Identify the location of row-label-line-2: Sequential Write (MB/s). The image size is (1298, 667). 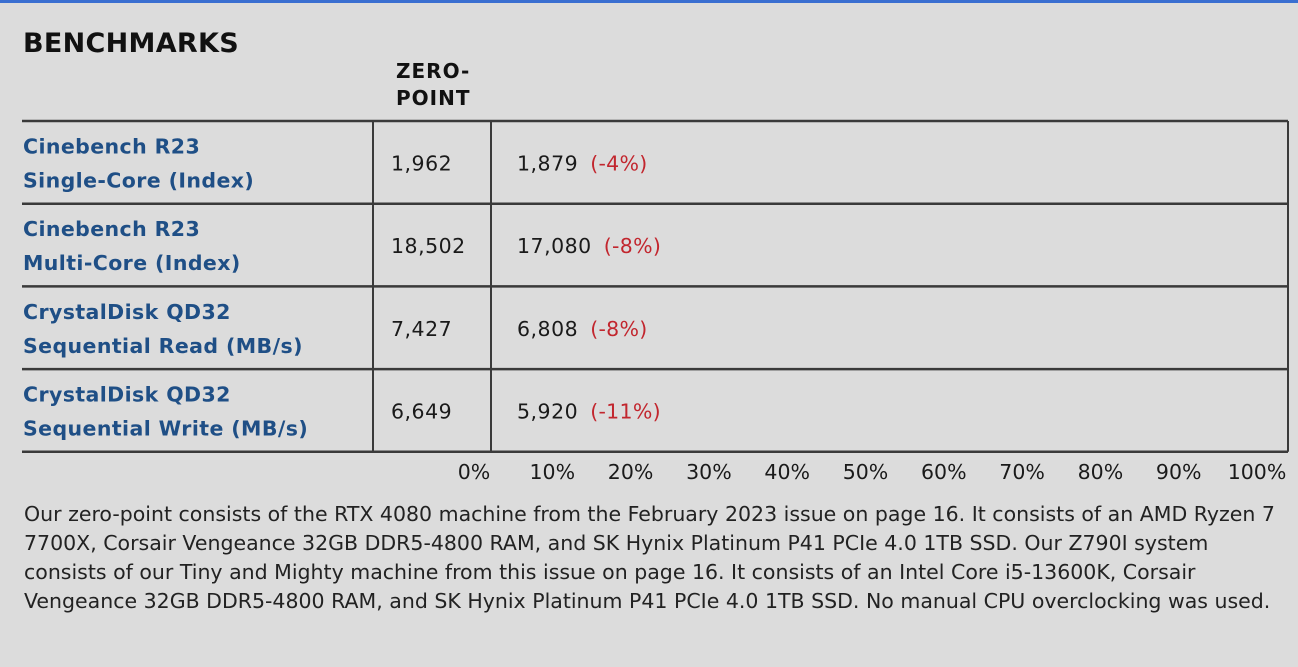
(165, 428).